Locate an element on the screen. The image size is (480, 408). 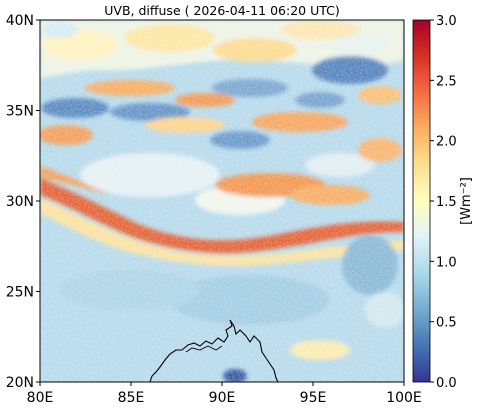
lon-tick-label: 95E is located at coordinates (313, 398).